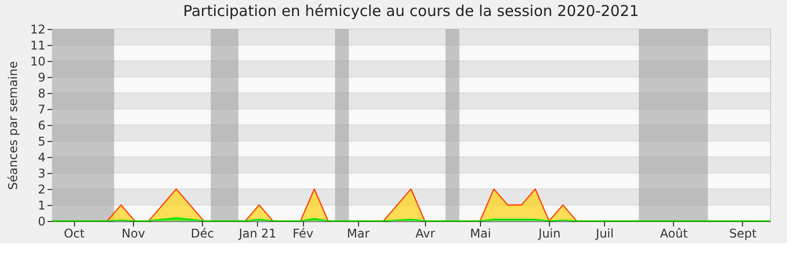 The image size is (800, 267). I want to click on x-tick-label: Jan 21, so click(257, 233).